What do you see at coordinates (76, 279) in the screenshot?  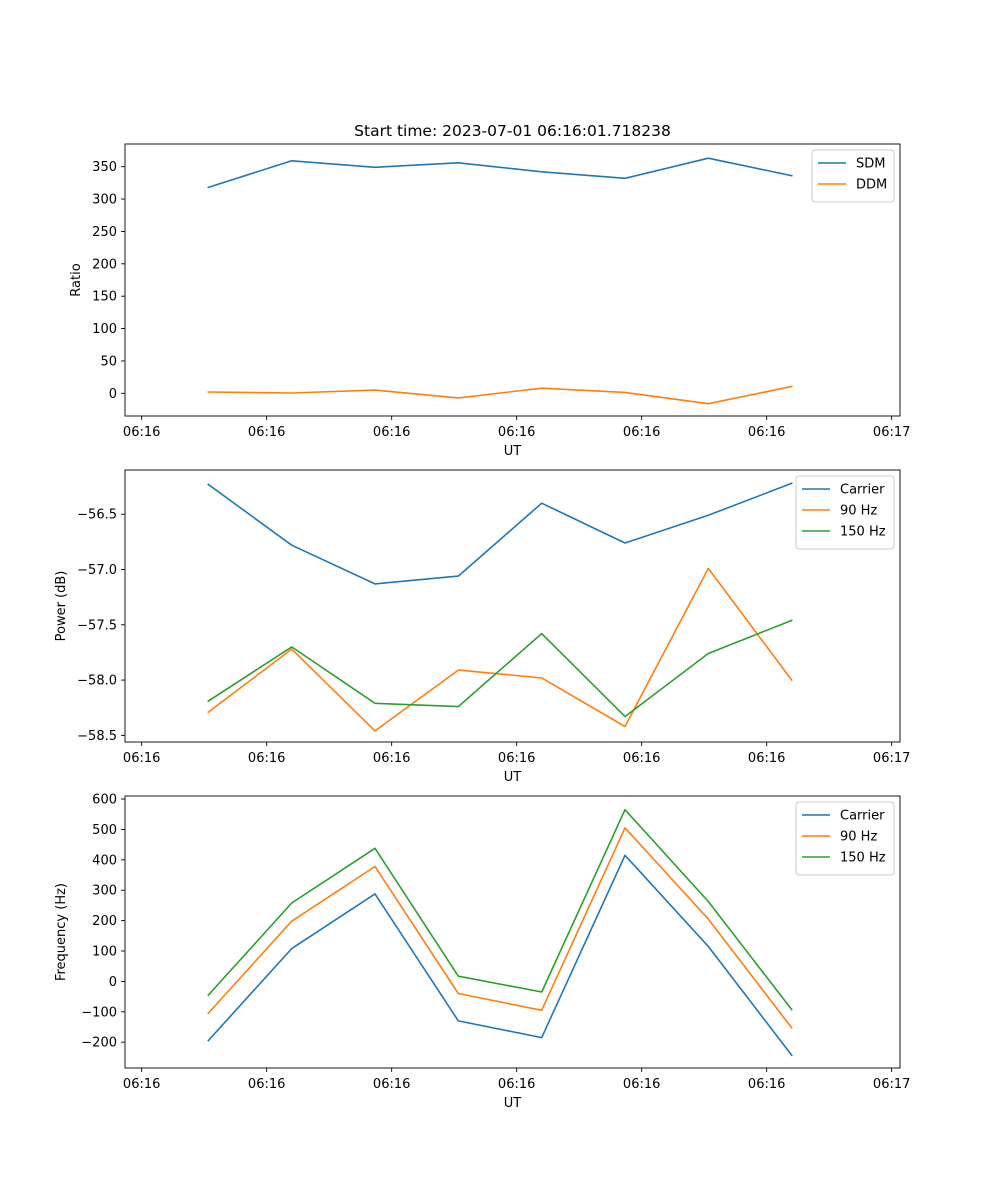 I see `y-axis-label: Ratio` at bounding box center [76, 279].